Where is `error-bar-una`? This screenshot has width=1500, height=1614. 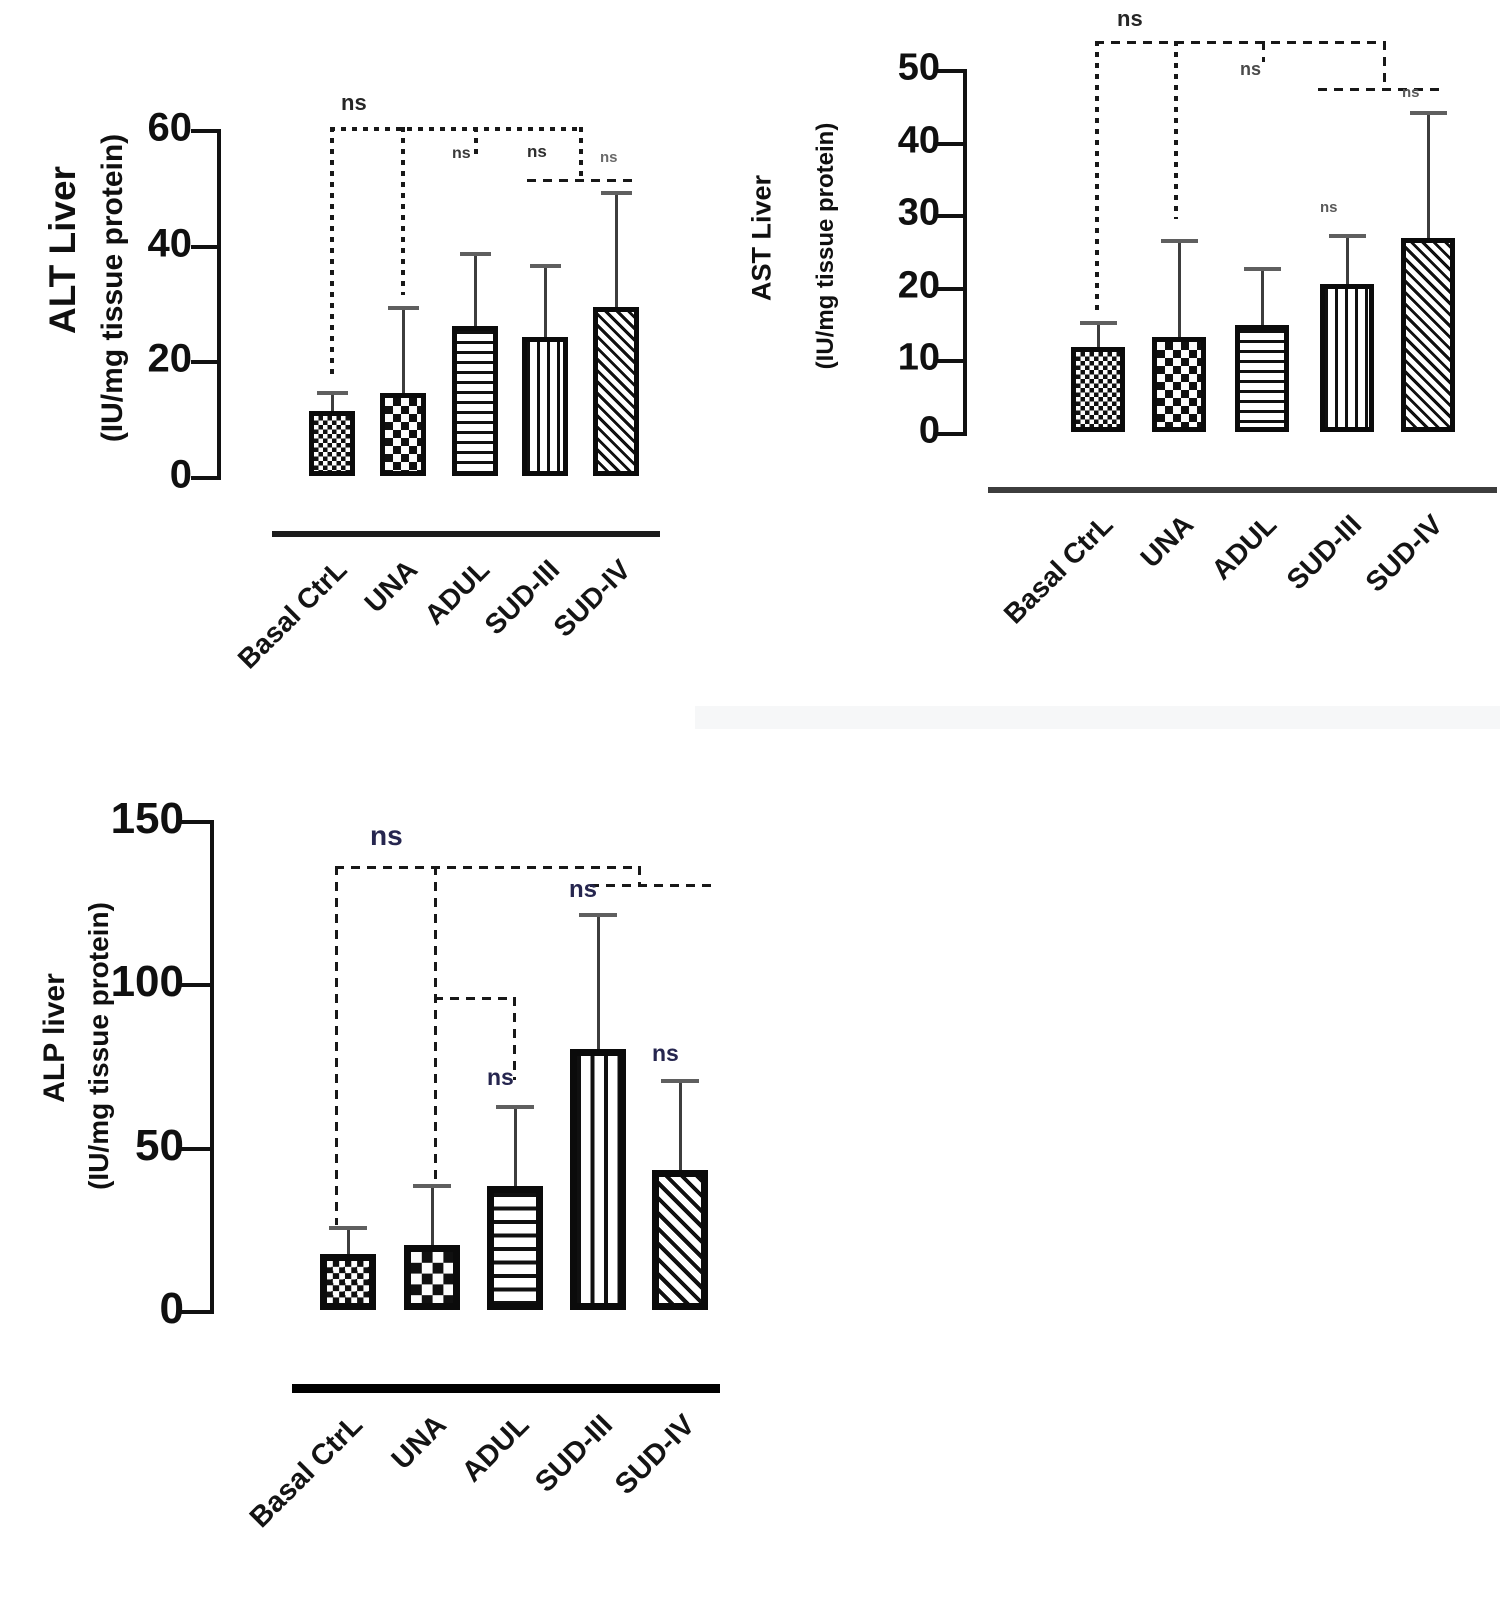 error-bar-una is located at coordinates (403, 353).